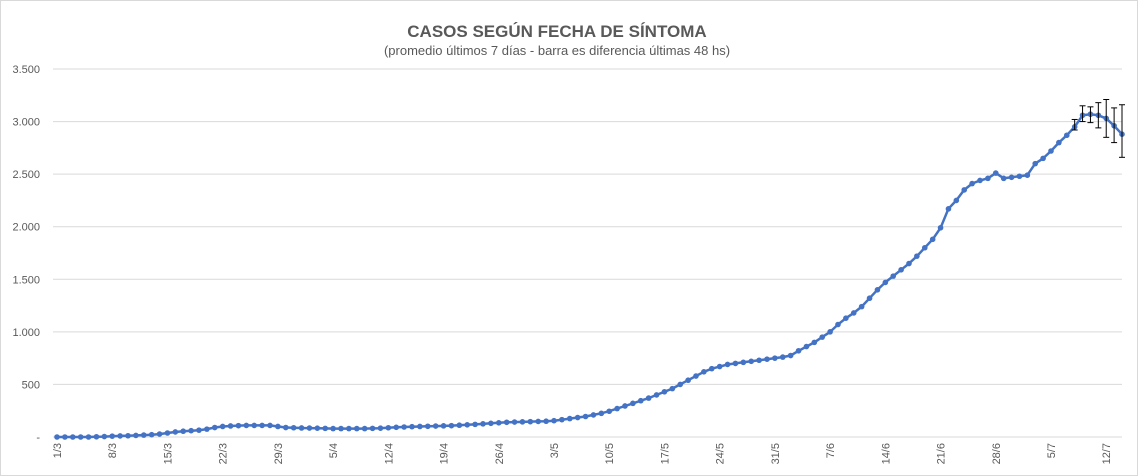 This screenshot has width=1138, height=476. I want to click on x-tick-label: 12/4, so click(389, 453).